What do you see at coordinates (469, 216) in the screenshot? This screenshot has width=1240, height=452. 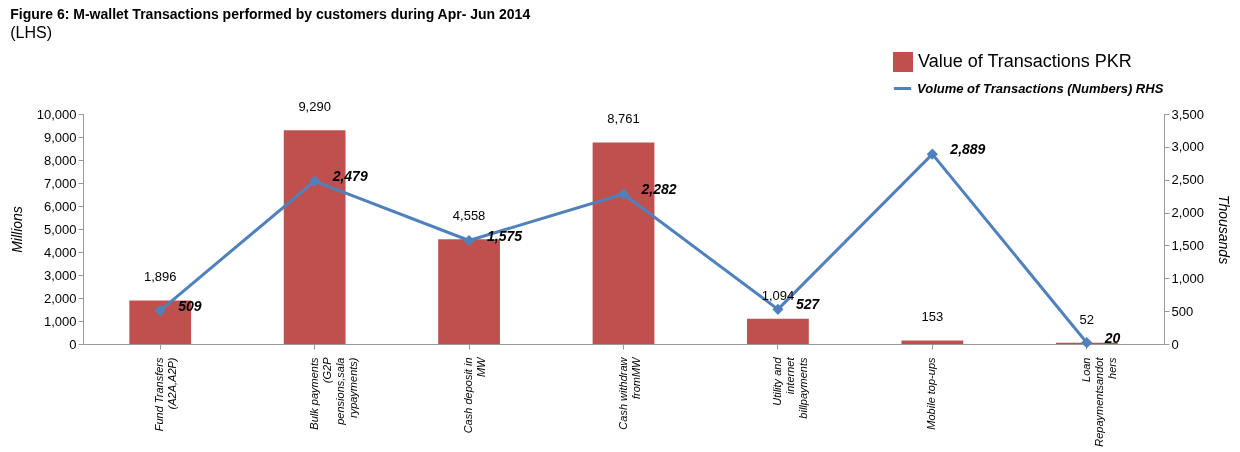 I see `data-label: 4,558` at bounding box center [469, 216].